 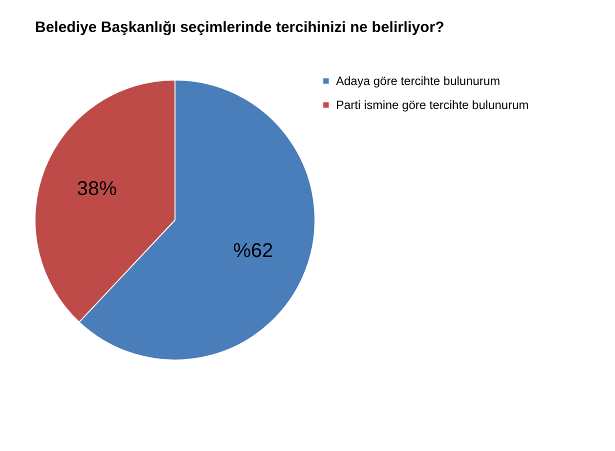 I want to click on data-label: %62, so click(x=253, y=251).